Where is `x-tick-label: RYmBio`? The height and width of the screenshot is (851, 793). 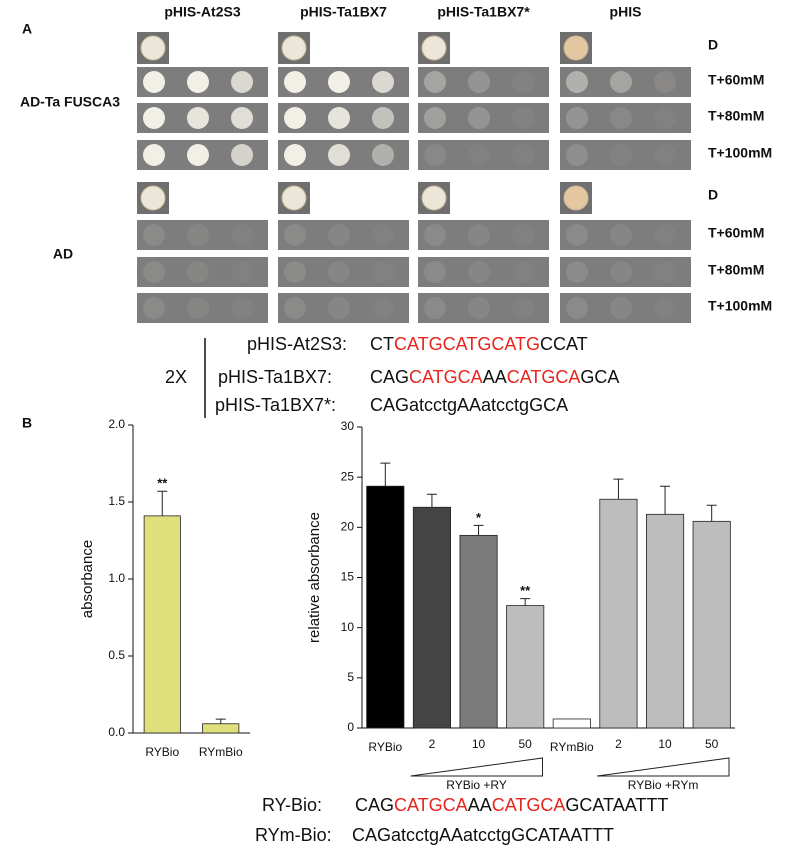 x-tick-label: RYmBio is located at coordinates (221, 752).